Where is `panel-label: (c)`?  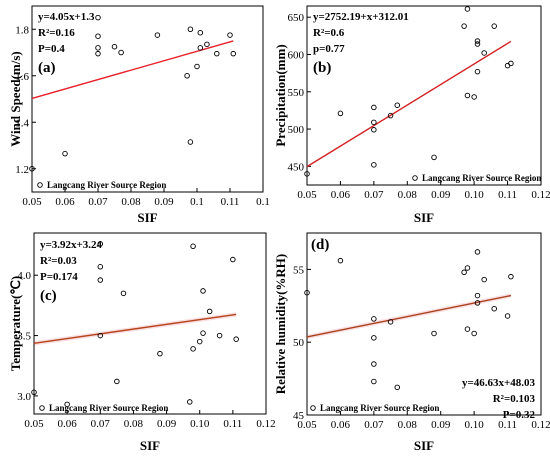 panel-label: (c) is located at coordinates (48, 296).